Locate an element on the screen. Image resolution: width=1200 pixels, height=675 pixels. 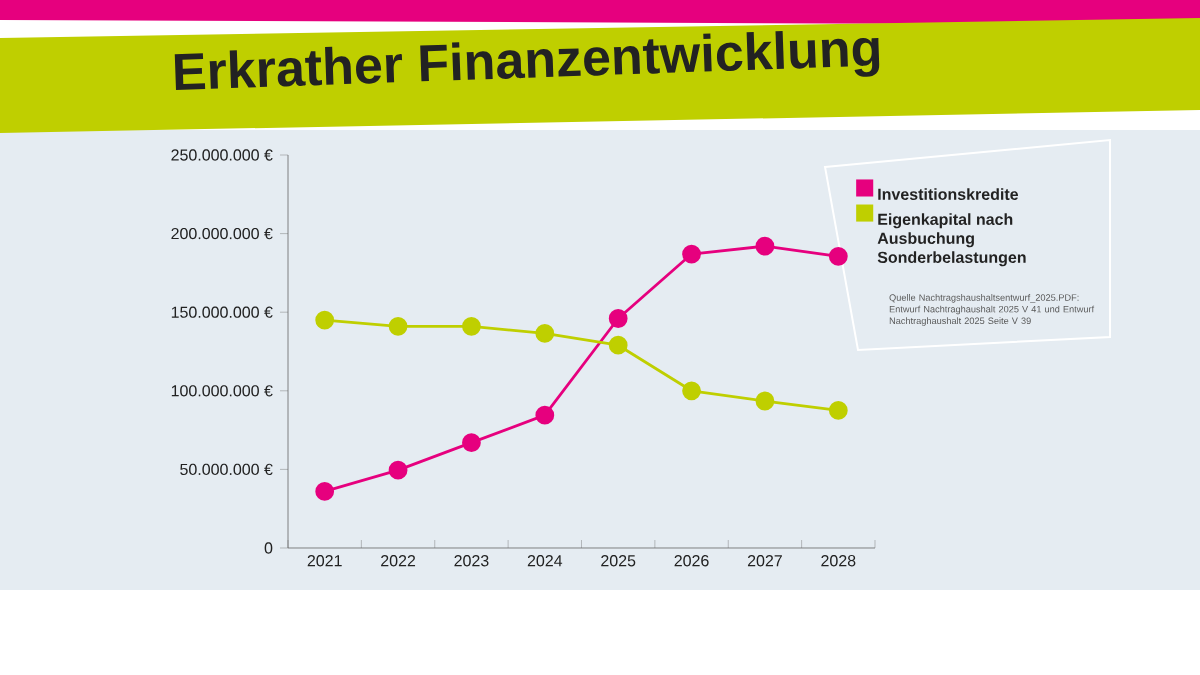
x-tick-label: 2026 is located at coordinates (691, 561).